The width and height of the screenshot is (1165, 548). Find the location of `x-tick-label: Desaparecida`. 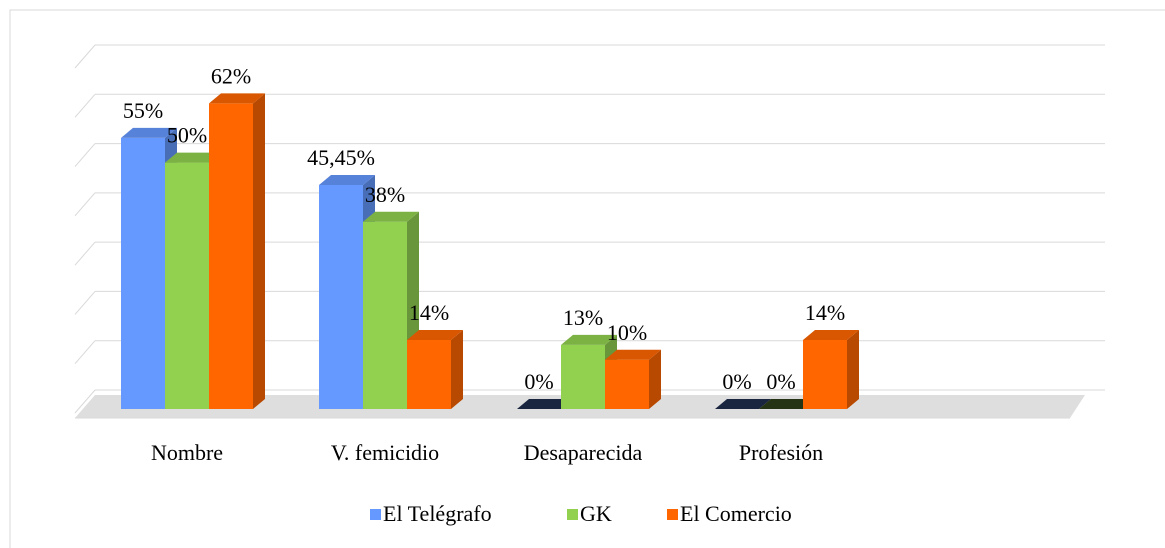

x-tick-label: Desaparecida is located at coordinates (583, 452).